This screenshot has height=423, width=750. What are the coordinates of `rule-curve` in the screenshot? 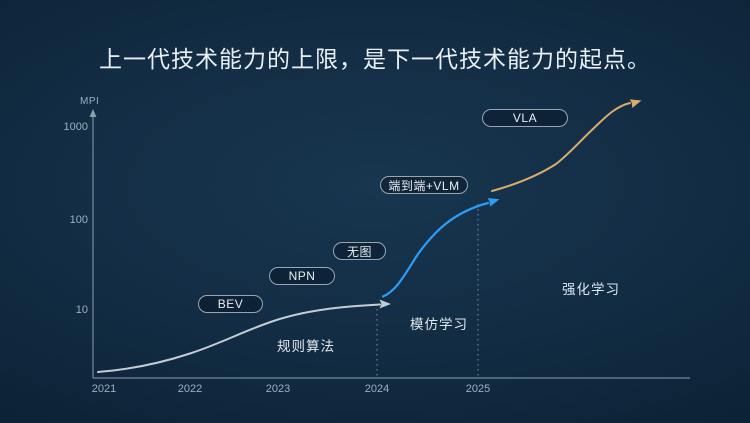 It's located at (239, 338).